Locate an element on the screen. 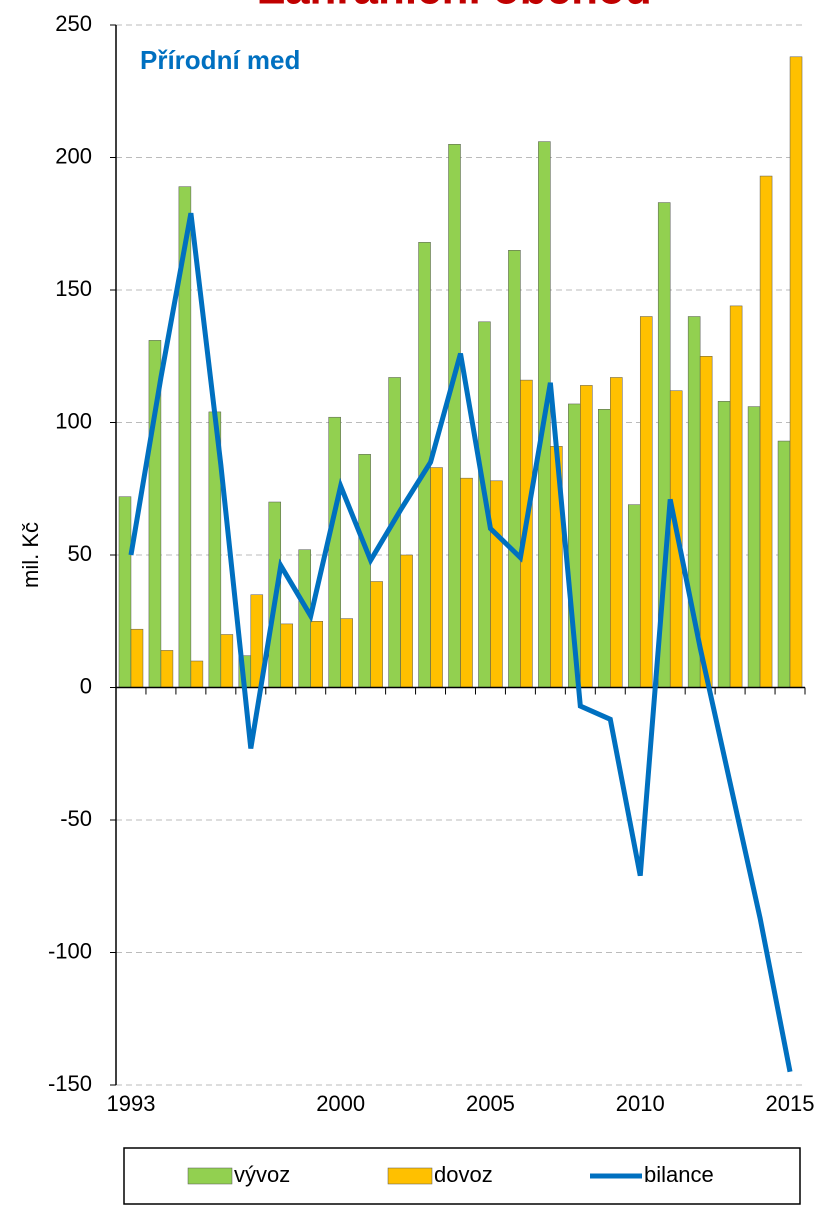 The width and height of the screenshot is (823, 1210). y-tick-label: 100 is located at coordinates (73, 420).